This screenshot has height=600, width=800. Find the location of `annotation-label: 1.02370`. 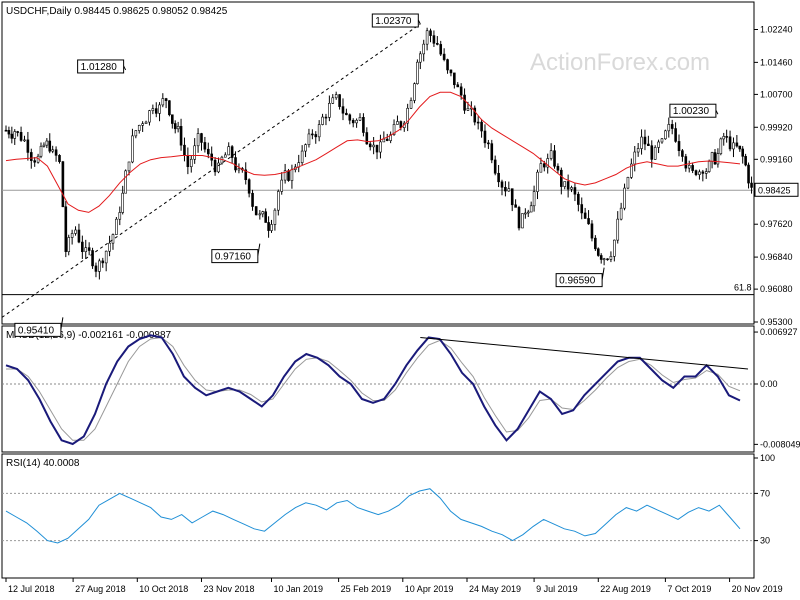

annotation-label: 1.02370 is located at coordinates (393, 21).